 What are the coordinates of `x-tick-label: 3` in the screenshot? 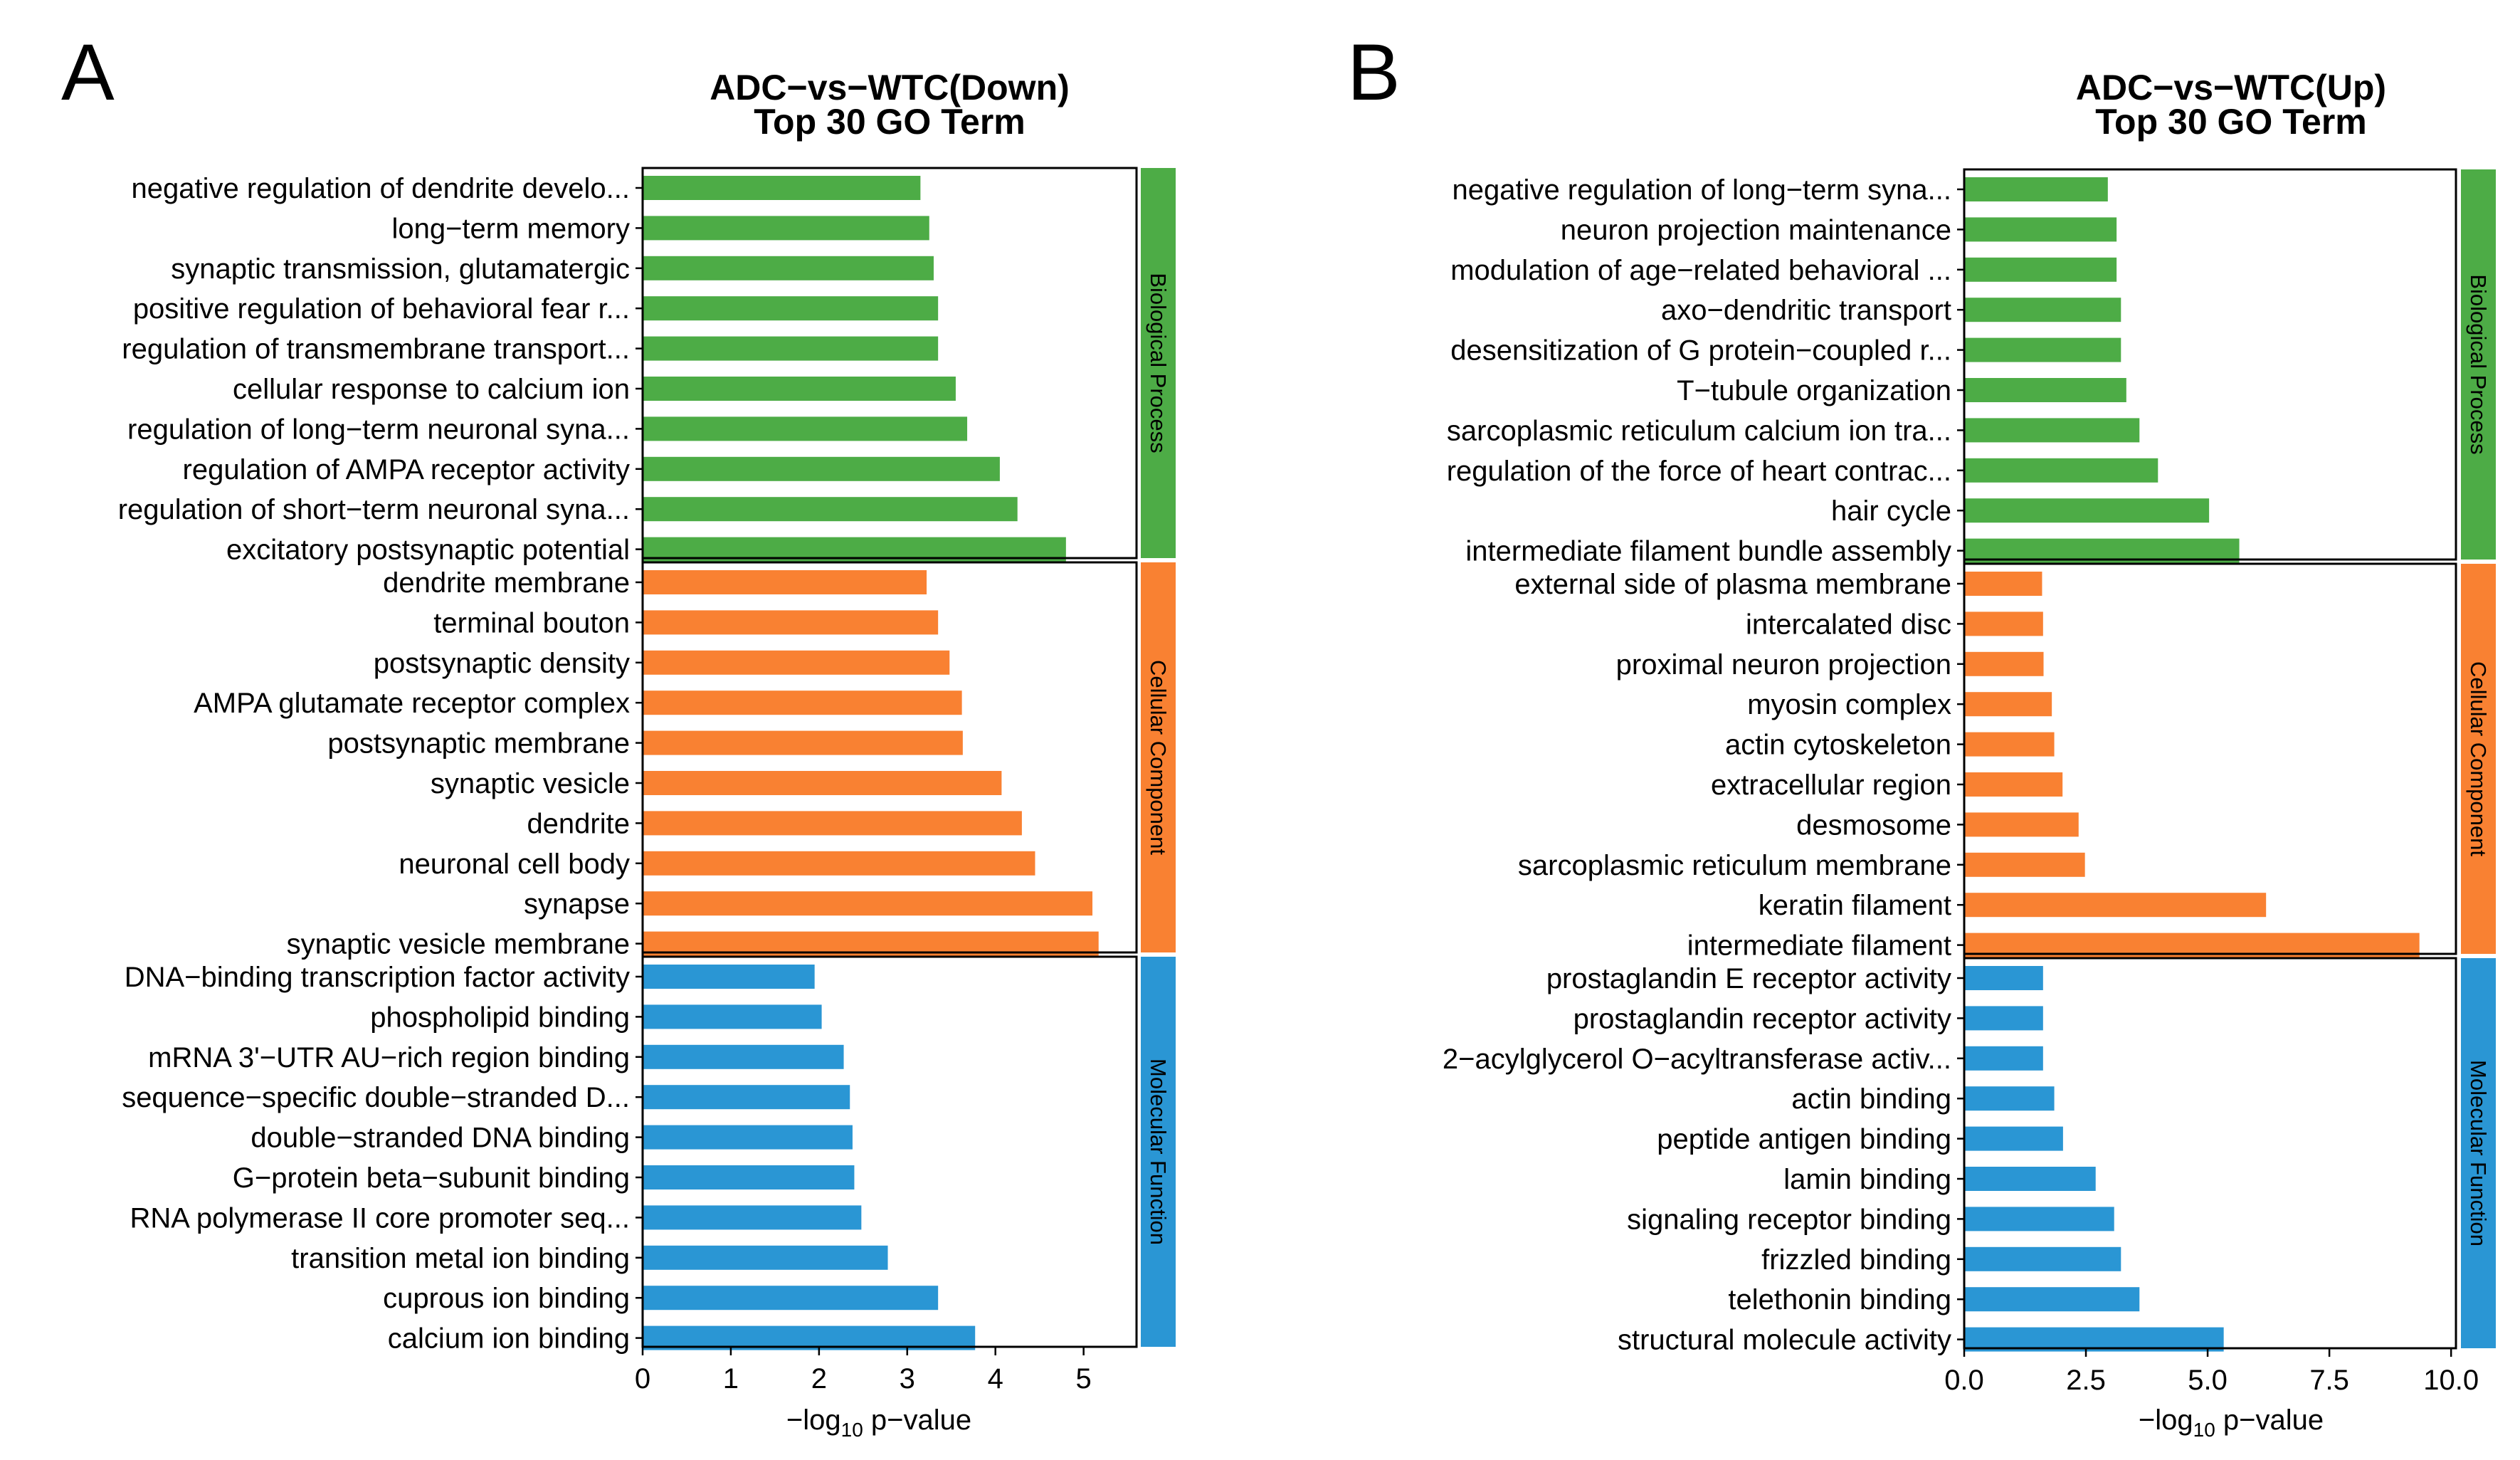 It's located at (907, 1379).